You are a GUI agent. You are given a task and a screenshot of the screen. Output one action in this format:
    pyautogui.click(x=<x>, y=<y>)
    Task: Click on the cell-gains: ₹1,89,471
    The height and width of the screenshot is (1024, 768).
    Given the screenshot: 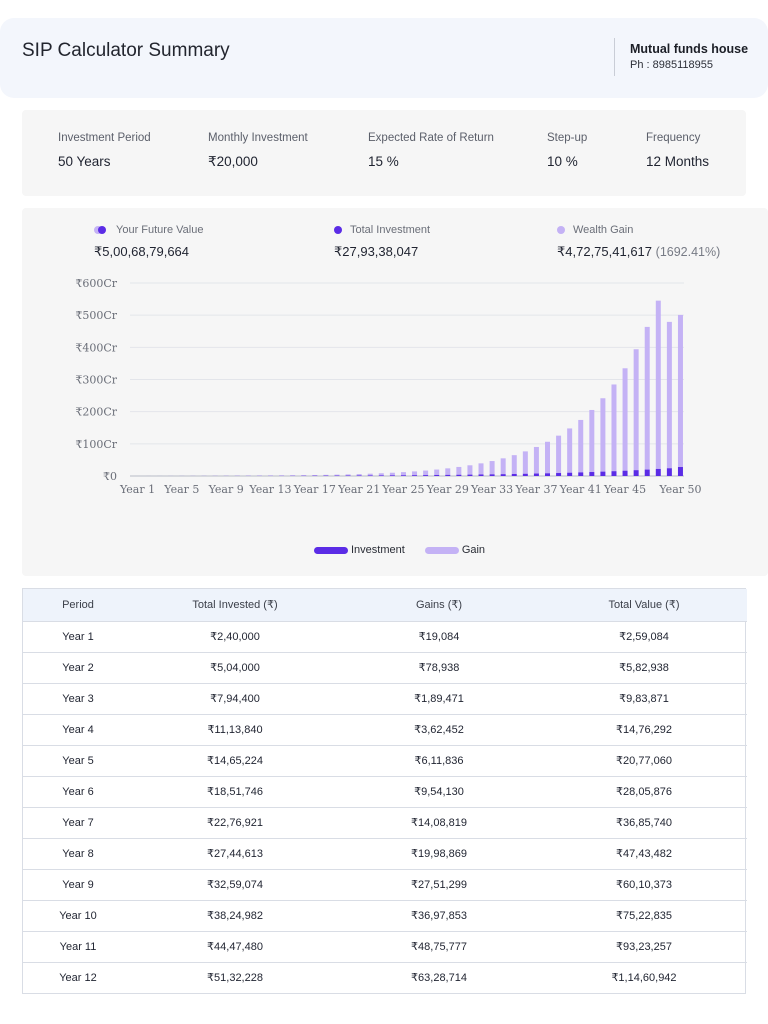 What is the action you would take?
    pyautogui.click(x=439, y=698)
    